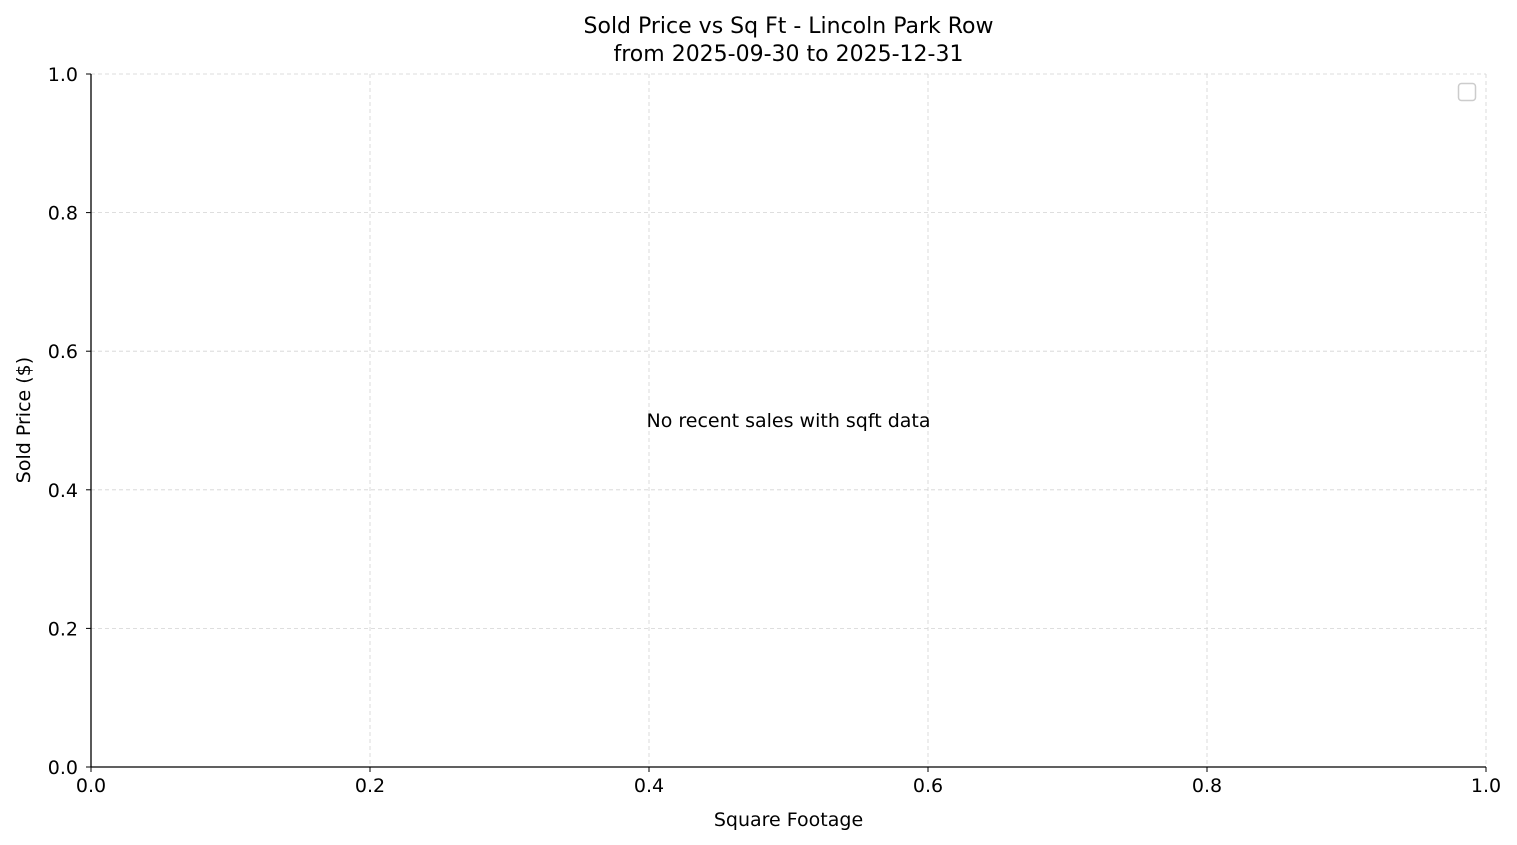 Image resolution: width=1517 pixels, height=845 pixels. What do you see at coordinates (91, 786) in the screenshot?
I see `x-tick-label: 0.0` at bounding box center [91, 786].